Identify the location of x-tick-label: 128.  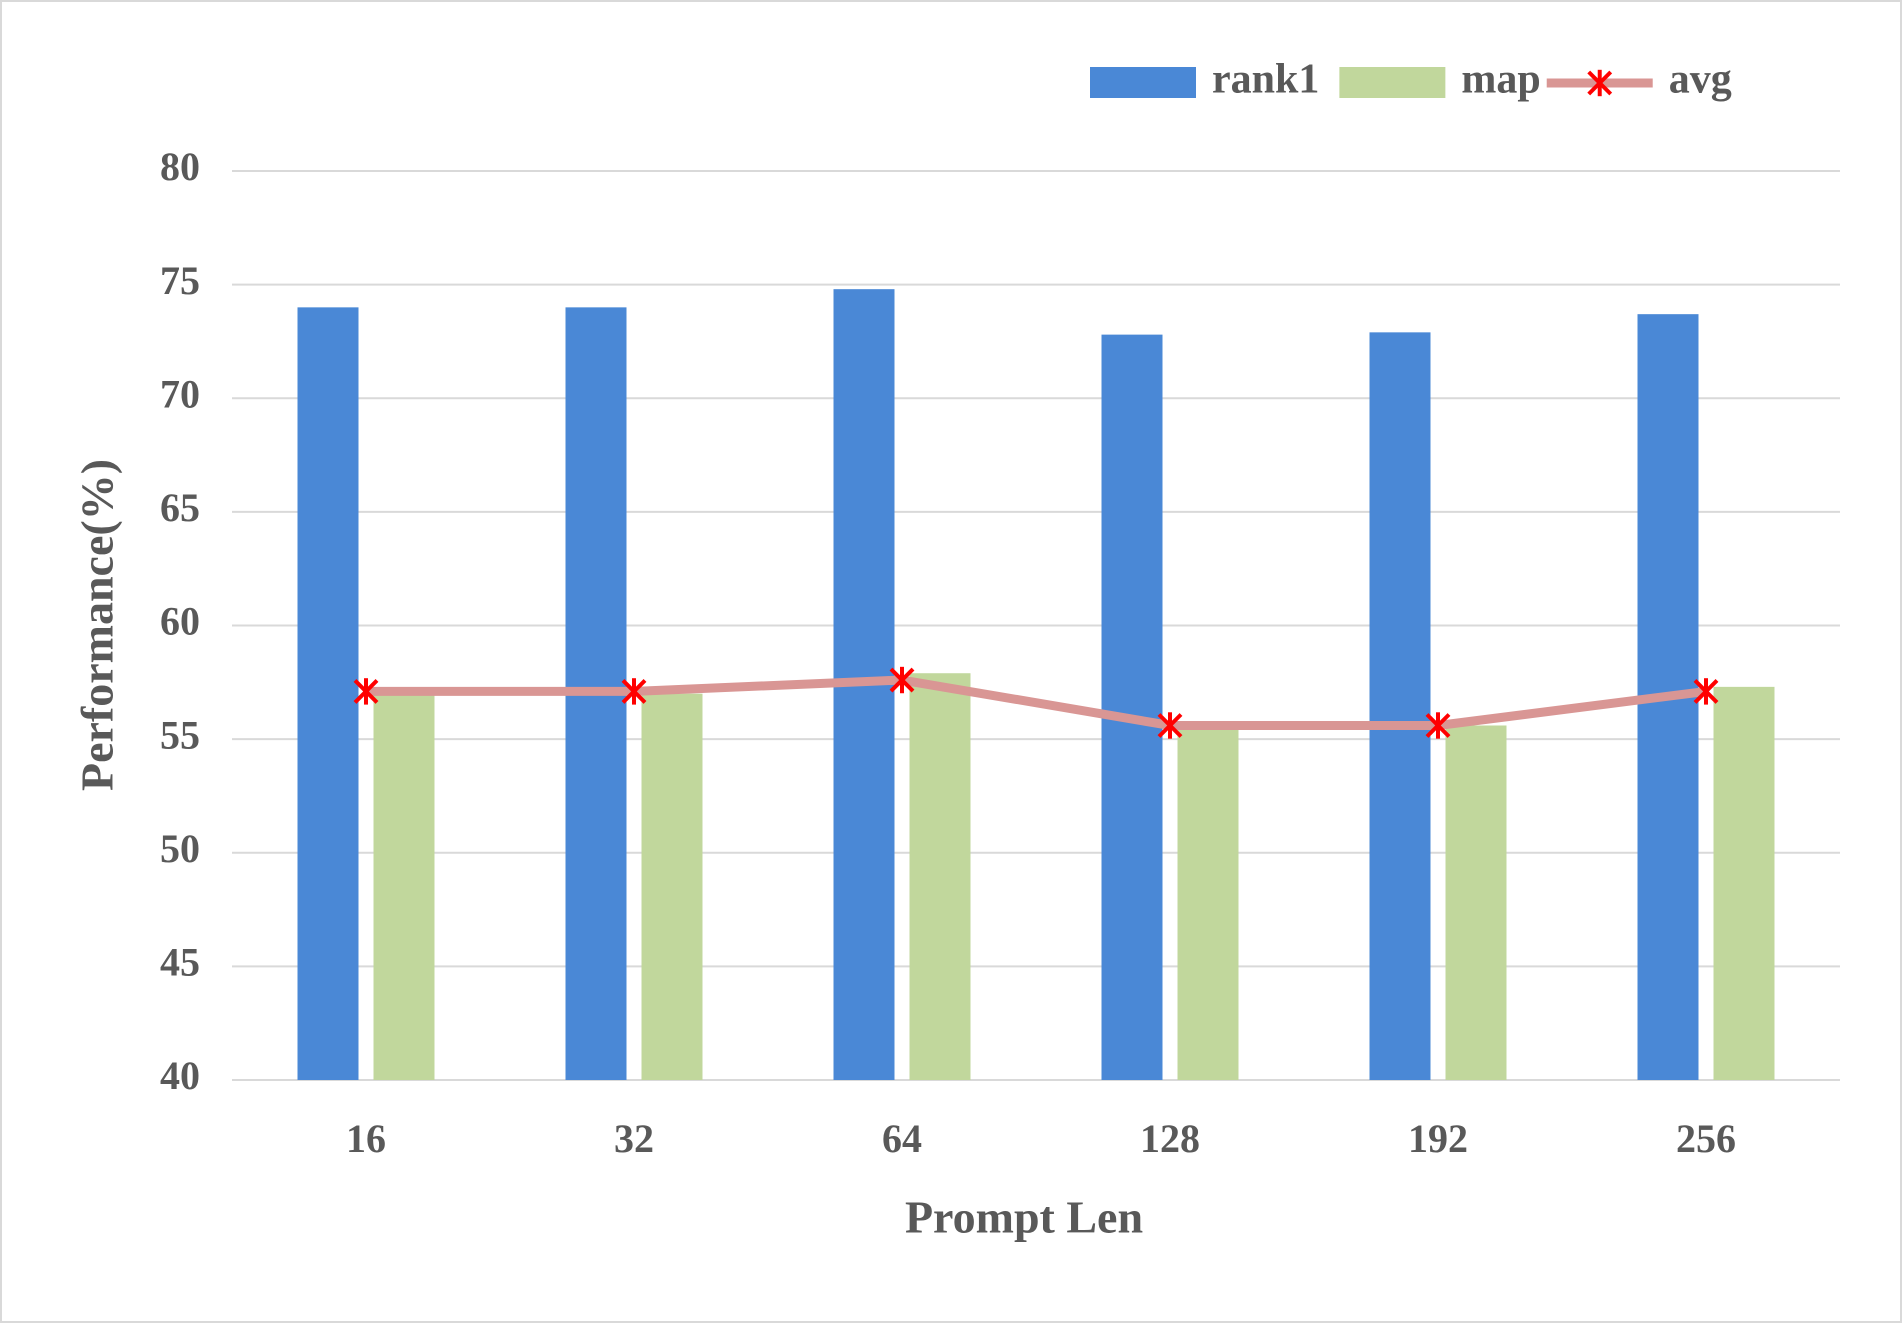
(1170, 1138).